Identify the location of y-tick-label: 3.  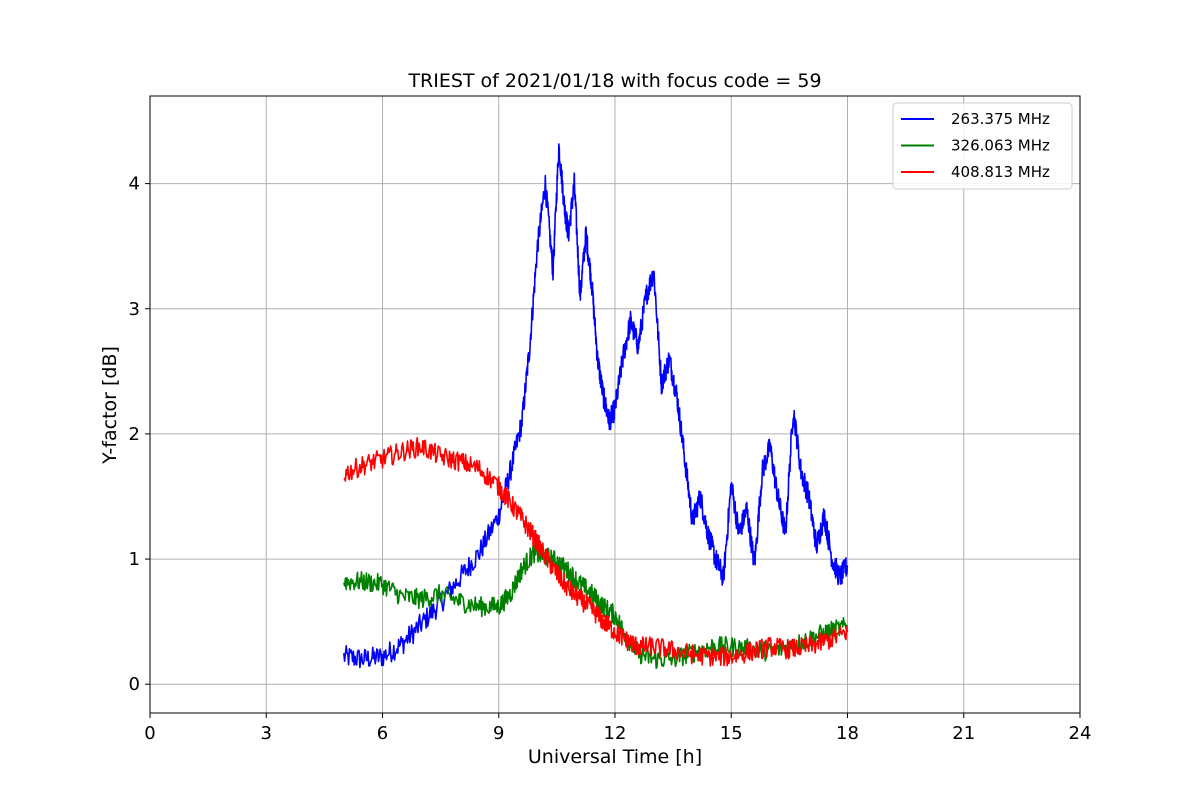
(134, 309).